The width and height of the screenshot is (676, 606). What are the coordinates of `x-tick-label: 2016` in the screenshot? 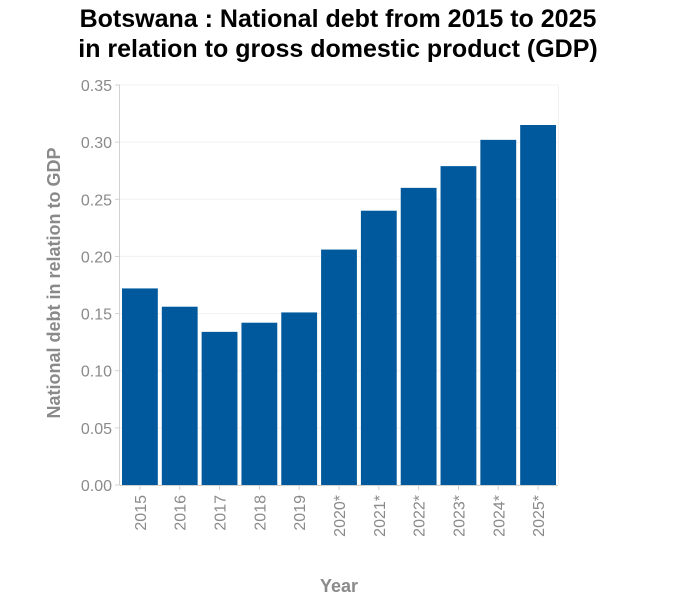 It's located at (181, 513).